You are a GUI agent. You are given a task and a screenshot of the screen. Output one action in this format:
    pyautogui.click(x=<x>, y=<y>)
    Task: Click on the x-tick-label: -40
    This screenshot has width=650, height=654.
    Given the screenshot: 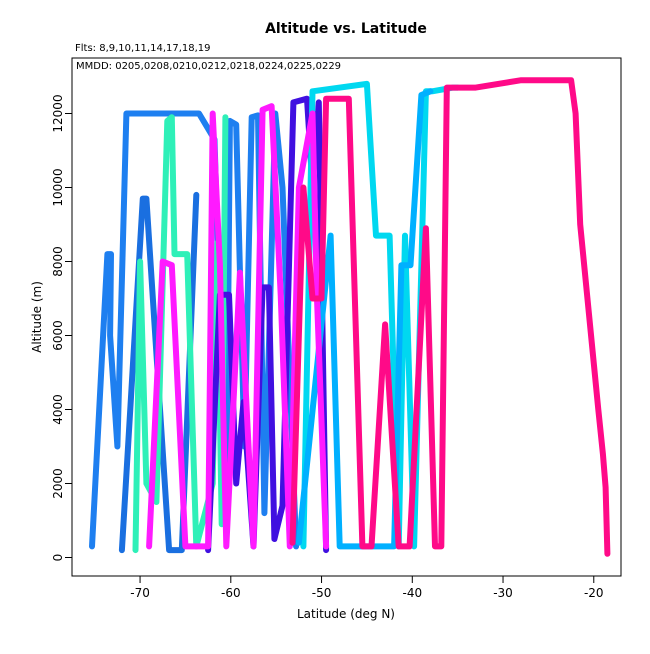 What is the action you would take?
    pyautogui.click(x=412, y=593)
    